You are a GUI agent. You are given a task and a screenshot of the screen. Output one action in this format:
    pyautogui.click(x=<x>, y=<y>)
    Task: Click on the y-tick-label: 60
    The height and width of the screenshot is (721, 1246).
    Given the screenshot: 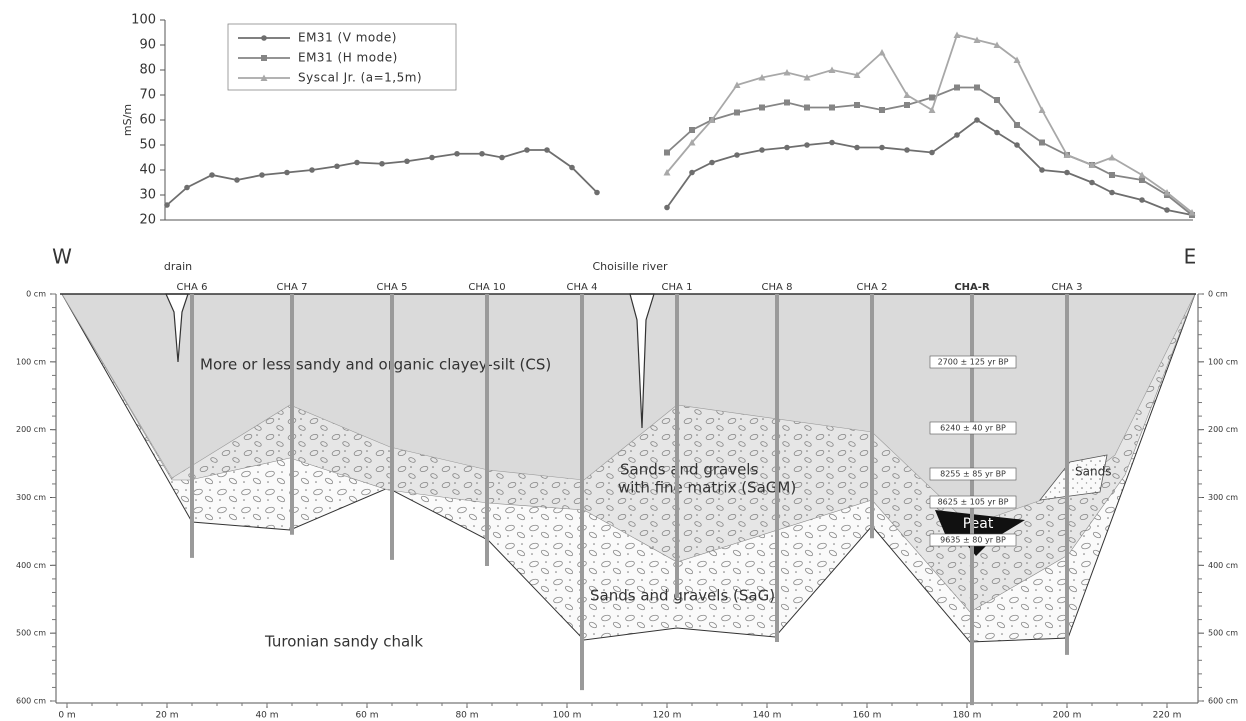 What is the action you would take?
    pyautogui.click(x=147, y=120)
    